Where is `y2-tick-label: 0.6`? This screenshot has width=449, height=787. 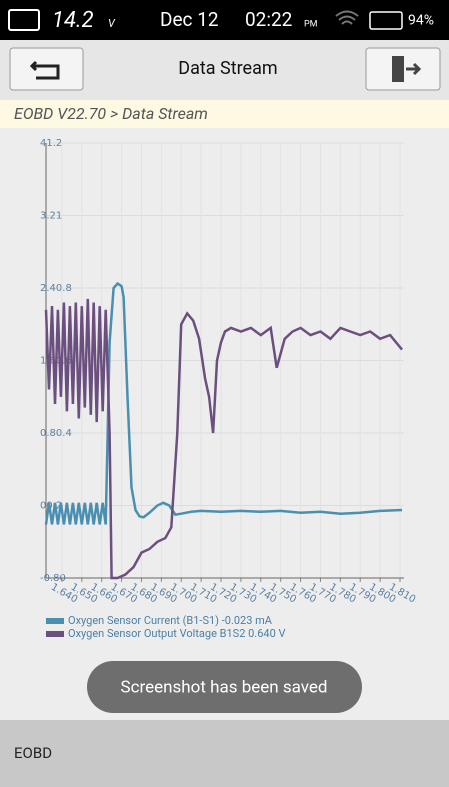 y2-tick-label: 0.6 is located at coordinates (64, 361).